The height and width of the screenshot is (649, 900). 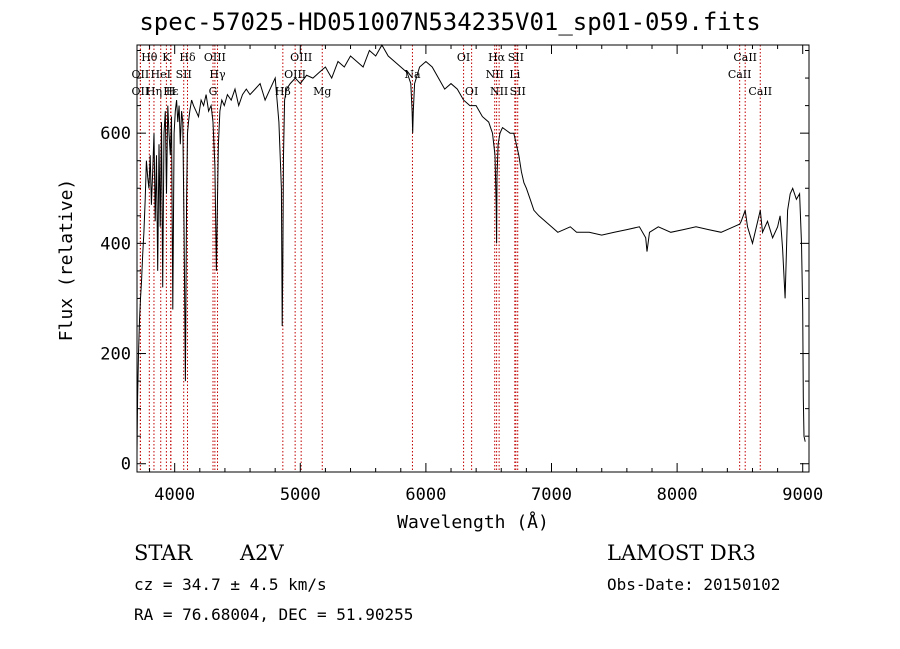 What do you see at coordinates (262, 553) in the screenshot?
I see `object-subclass: A2V` at bounding box center [262, 553].